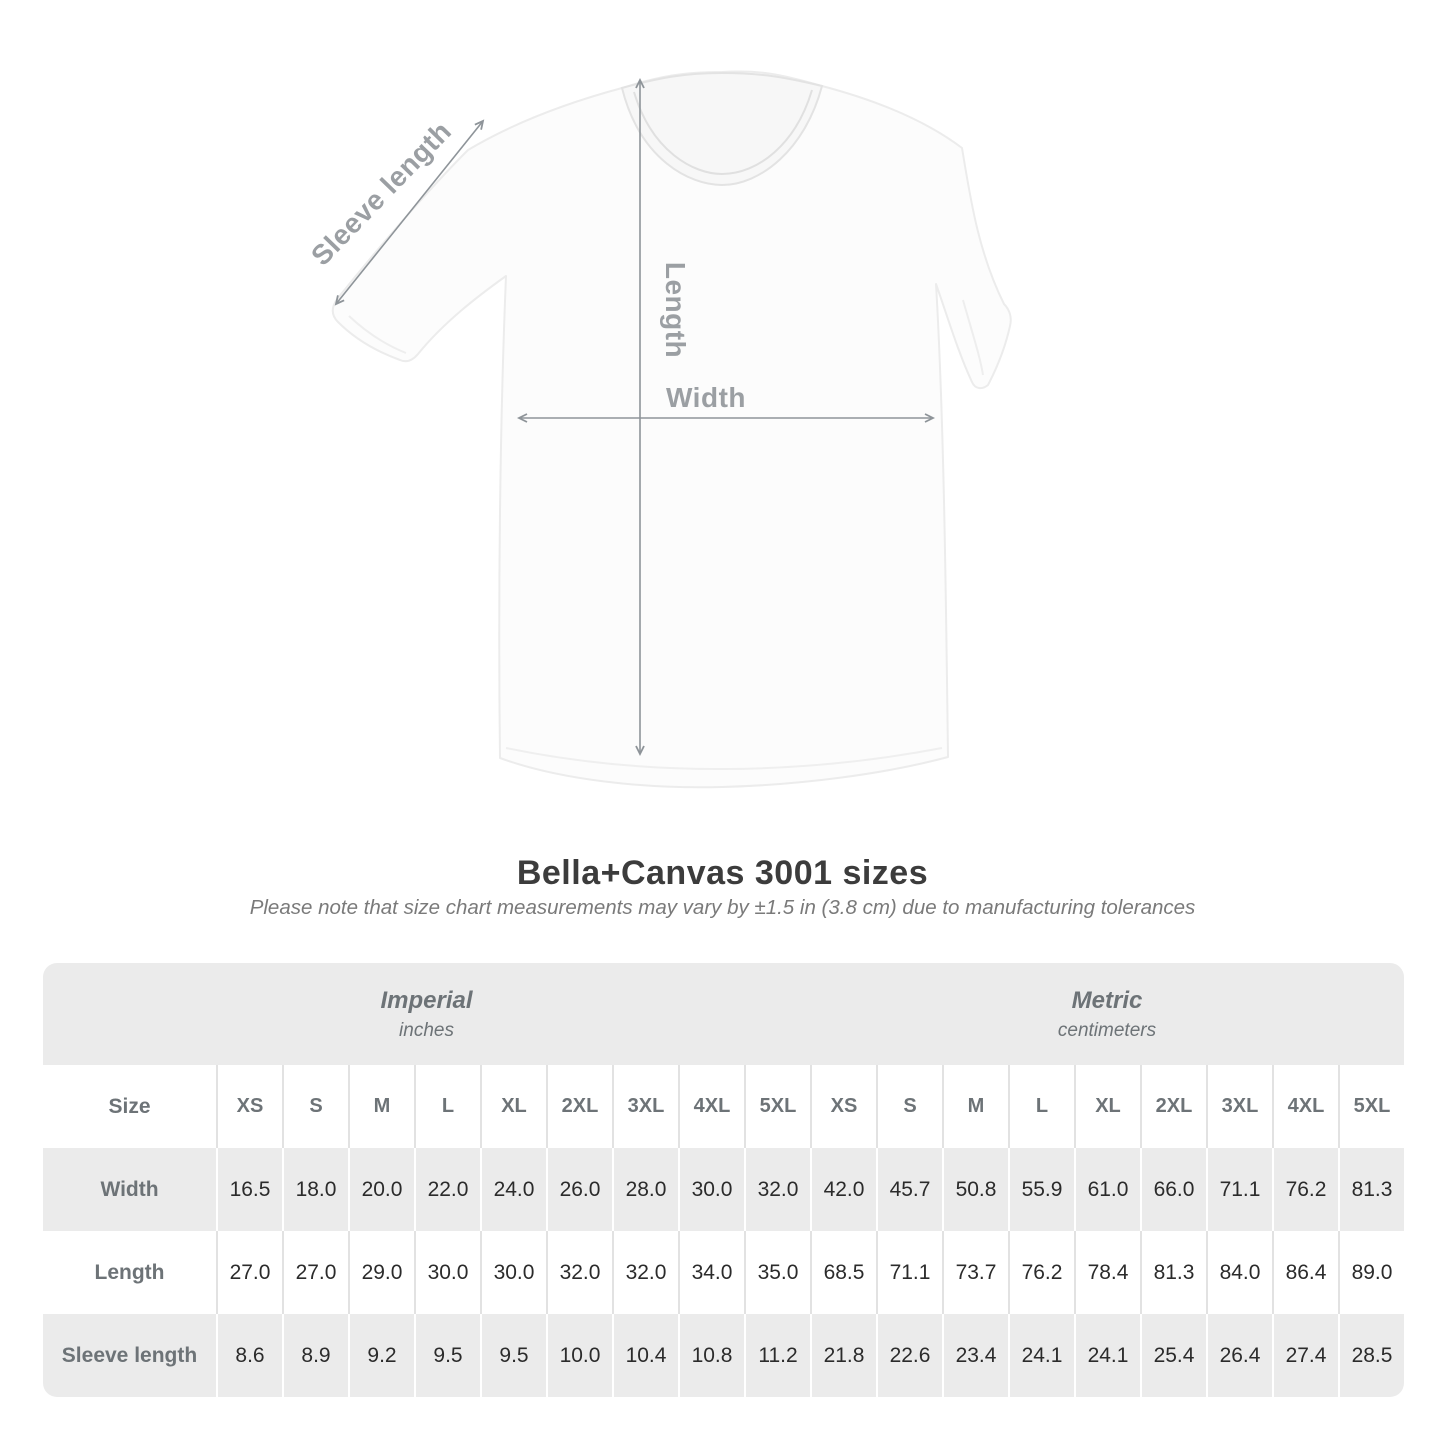 The width and height of the screenshot is (1445, 1445). Describe the element at coordinates (129, 1272) in the screenshot. I see `row-label: Length` at that location.